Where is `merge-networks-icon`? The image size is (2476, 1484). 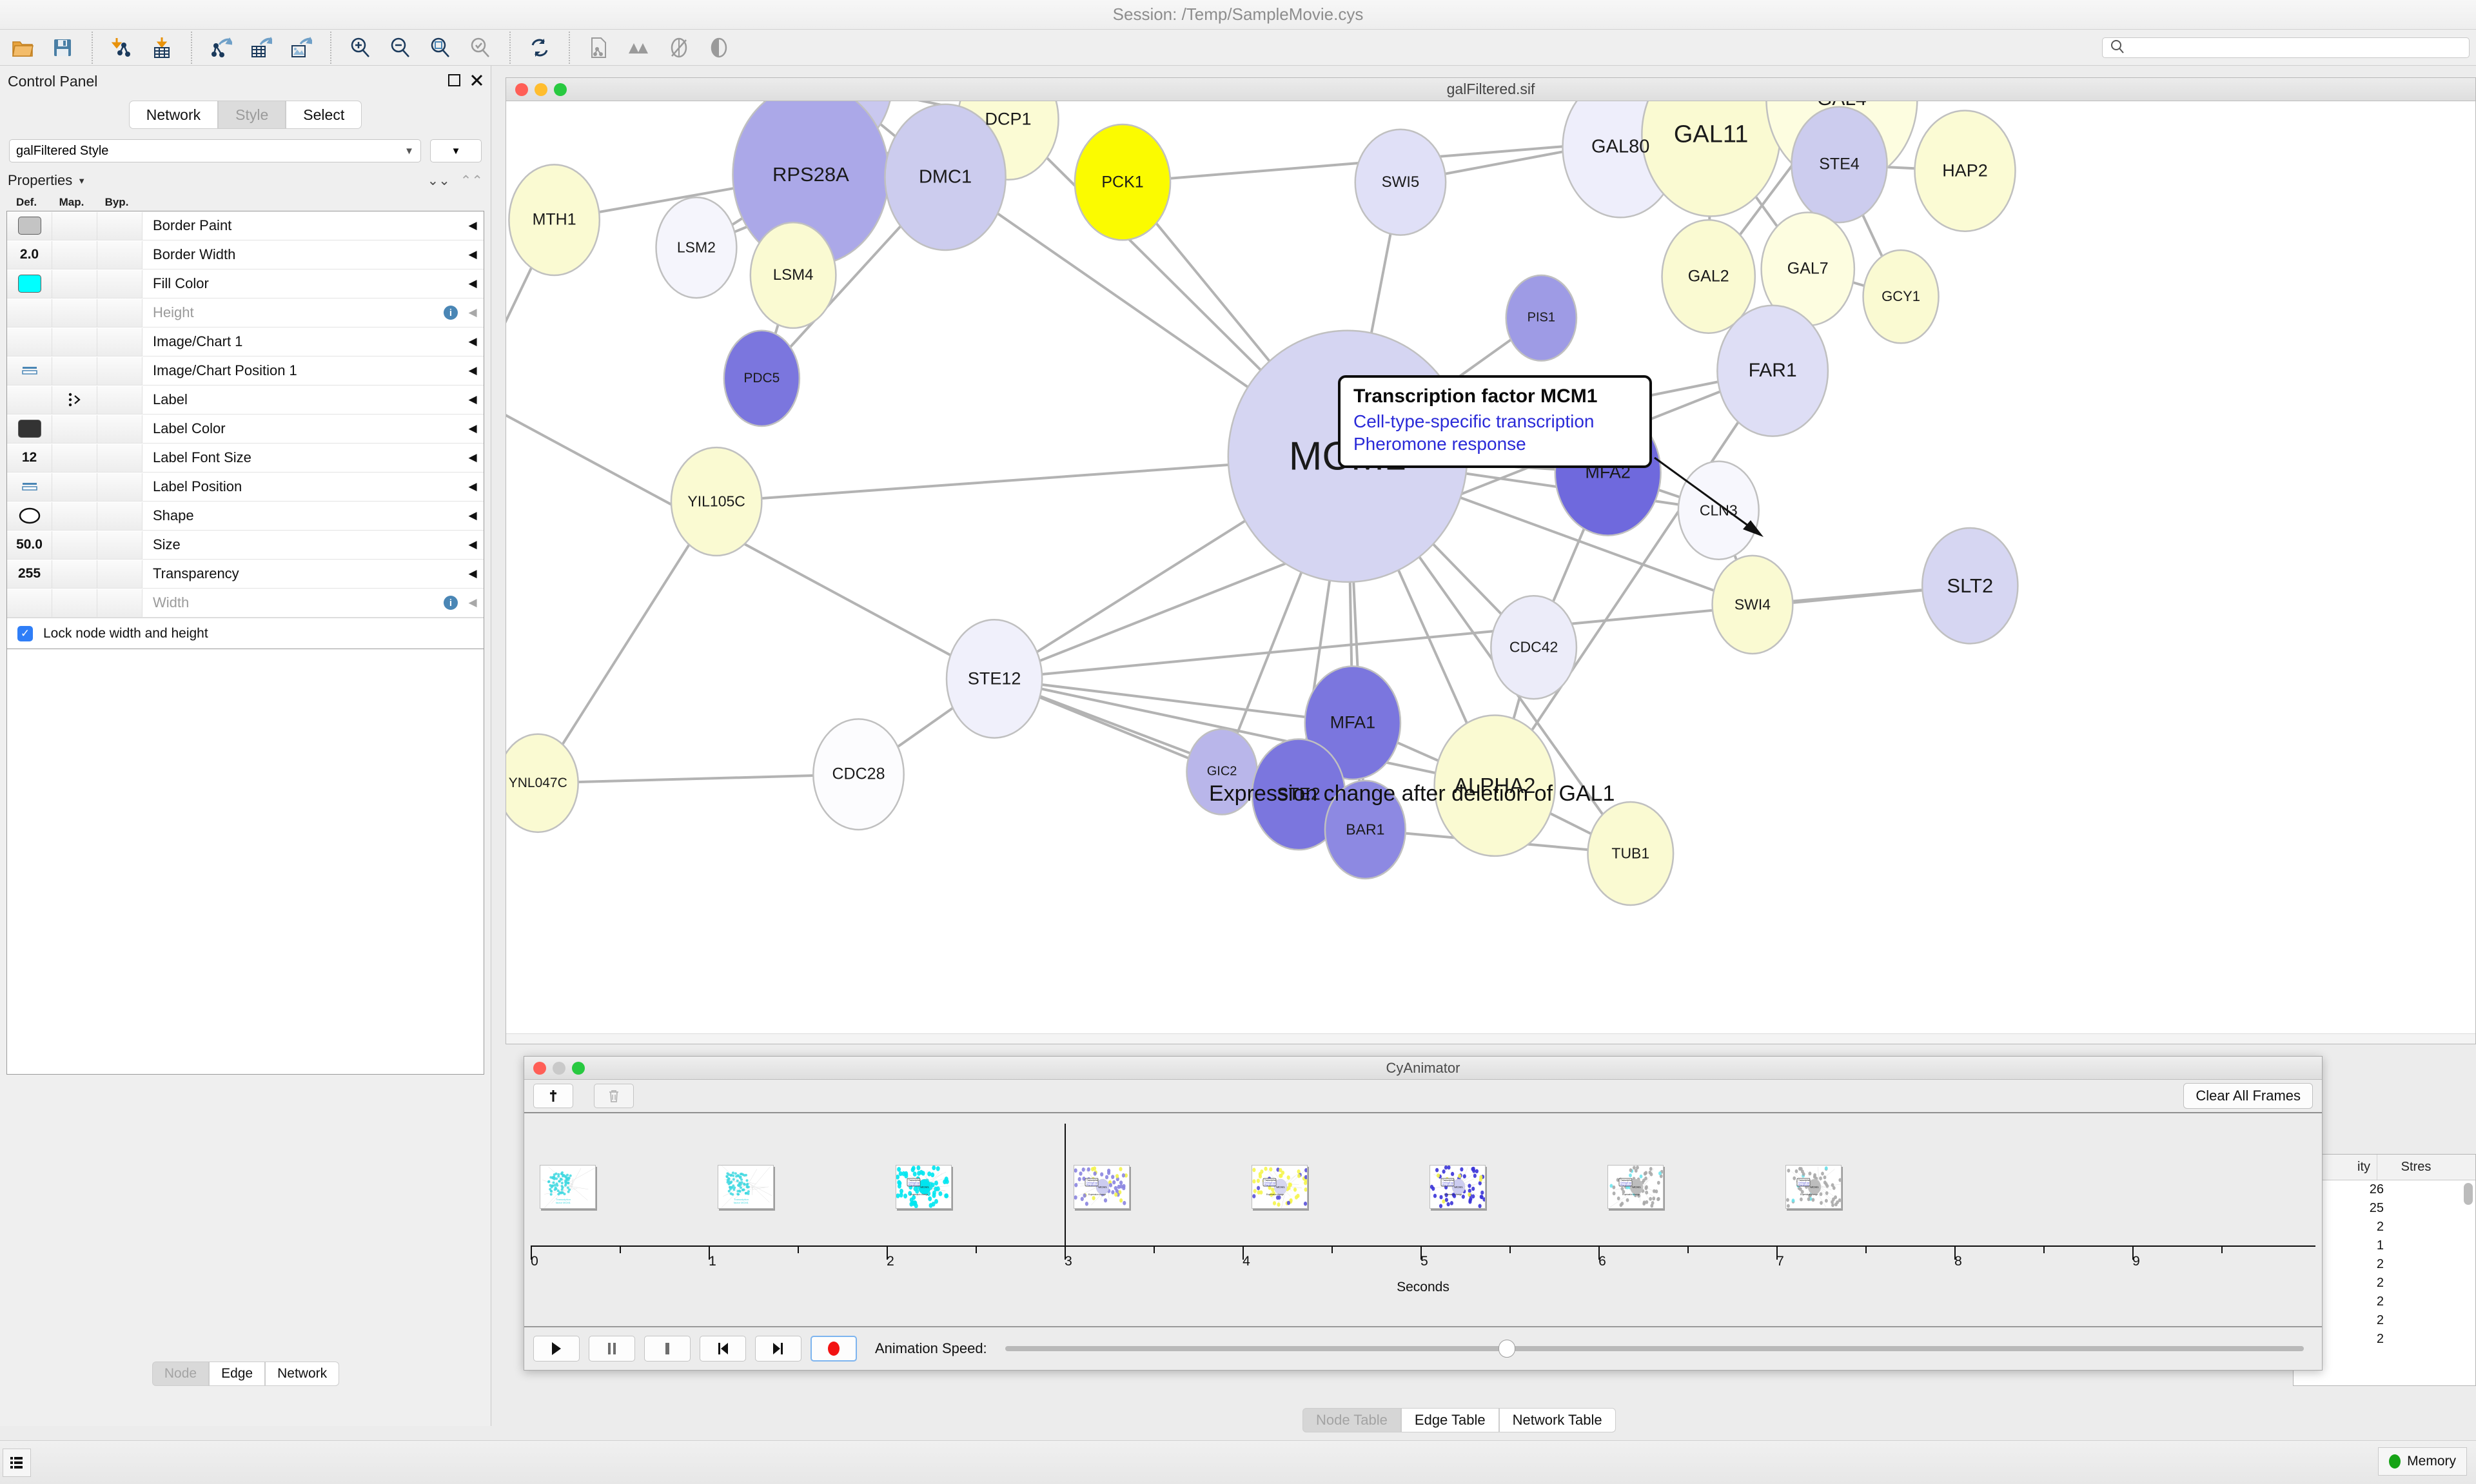 merge-networks-icon is located at coordinates (639, 48).